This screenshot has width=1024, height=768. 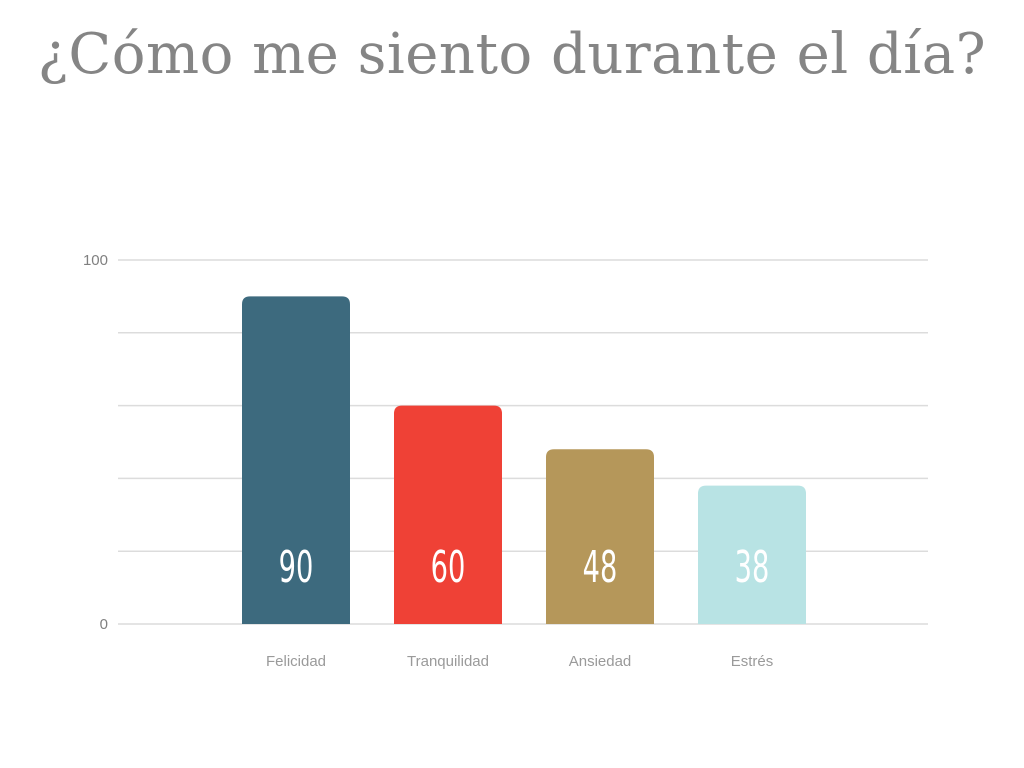 I want to click on y-tick-label: 100, so click(x=95, y=260).